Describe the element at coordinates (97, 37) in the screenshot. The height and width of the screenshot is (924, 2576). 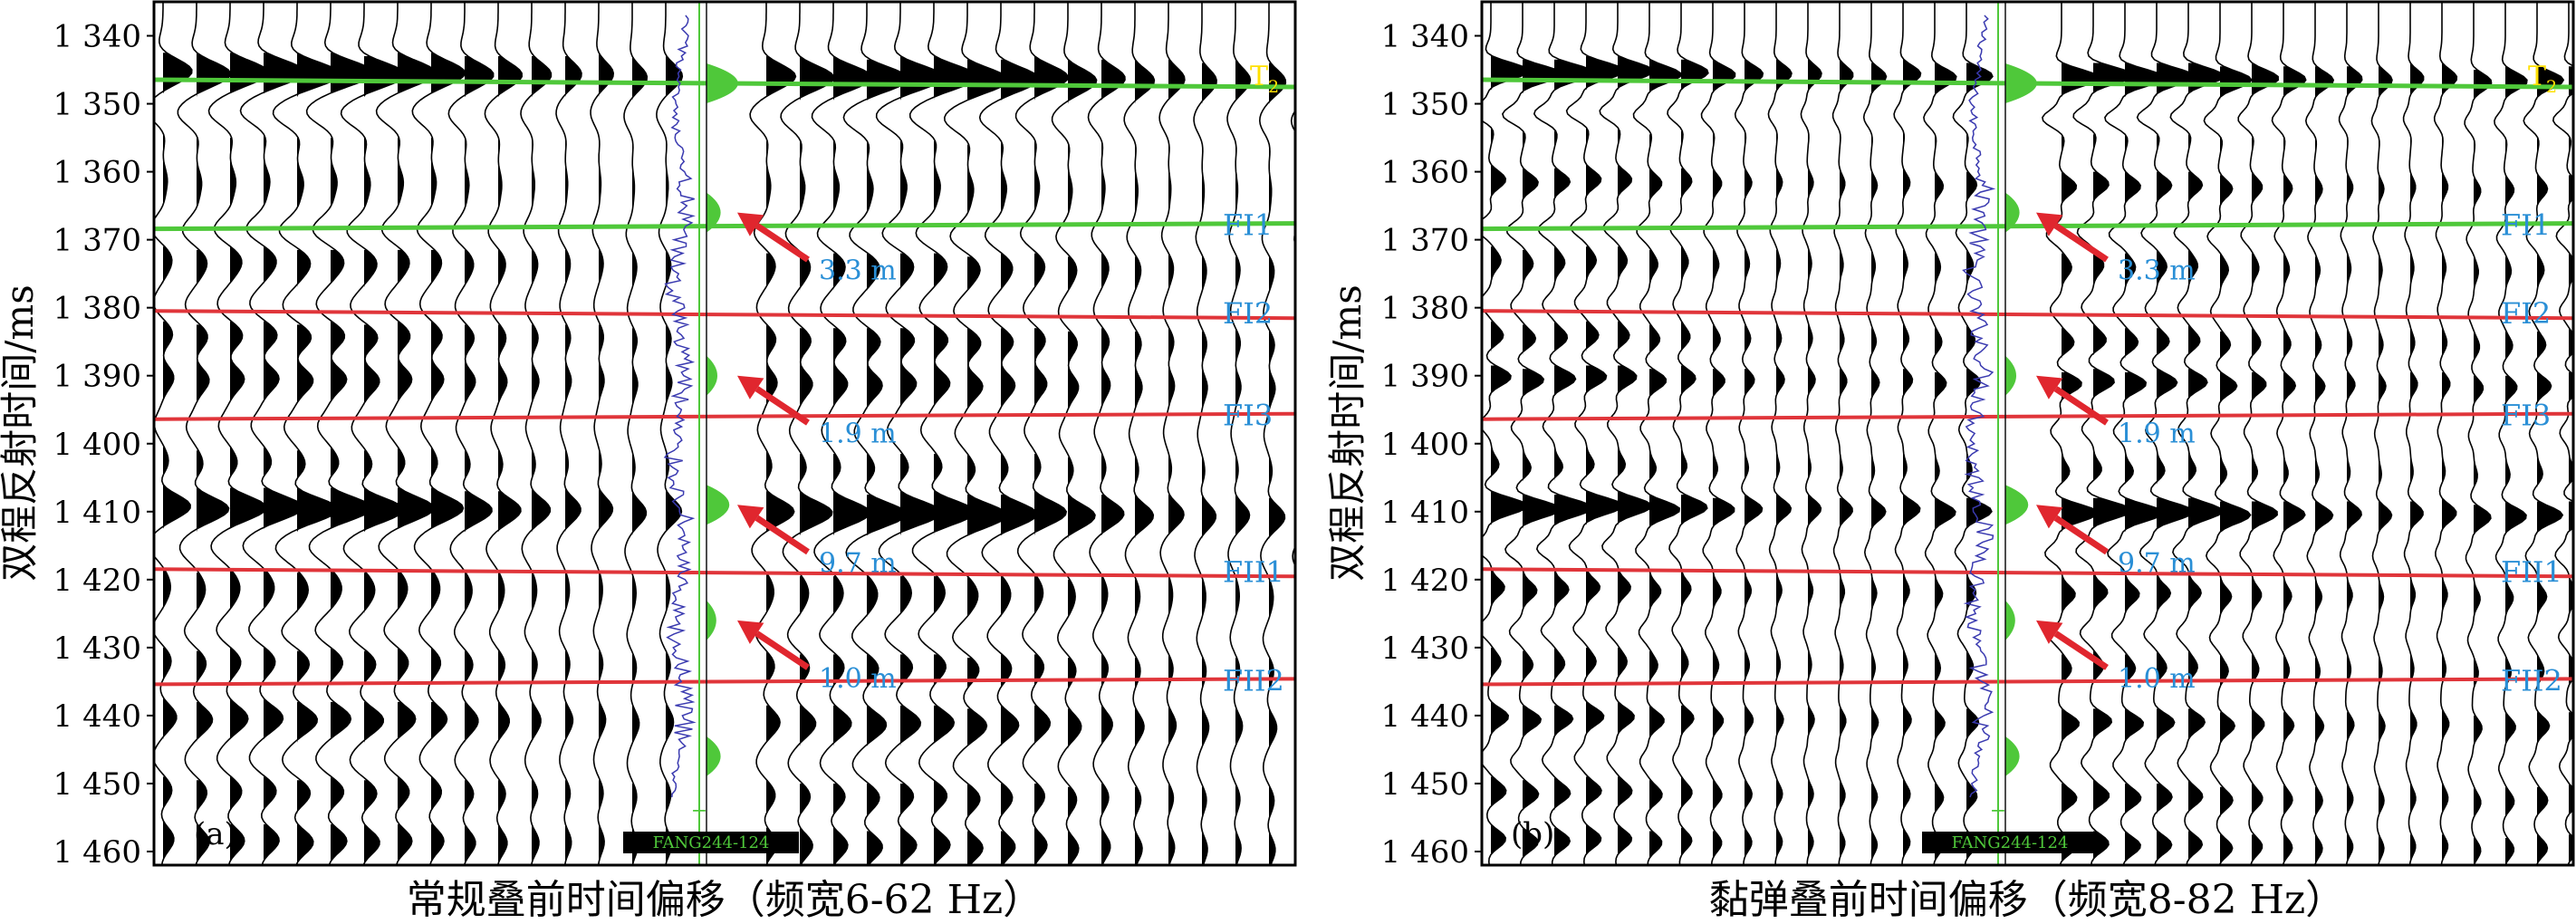
I see `y-tick-label: 1 340` at that location.